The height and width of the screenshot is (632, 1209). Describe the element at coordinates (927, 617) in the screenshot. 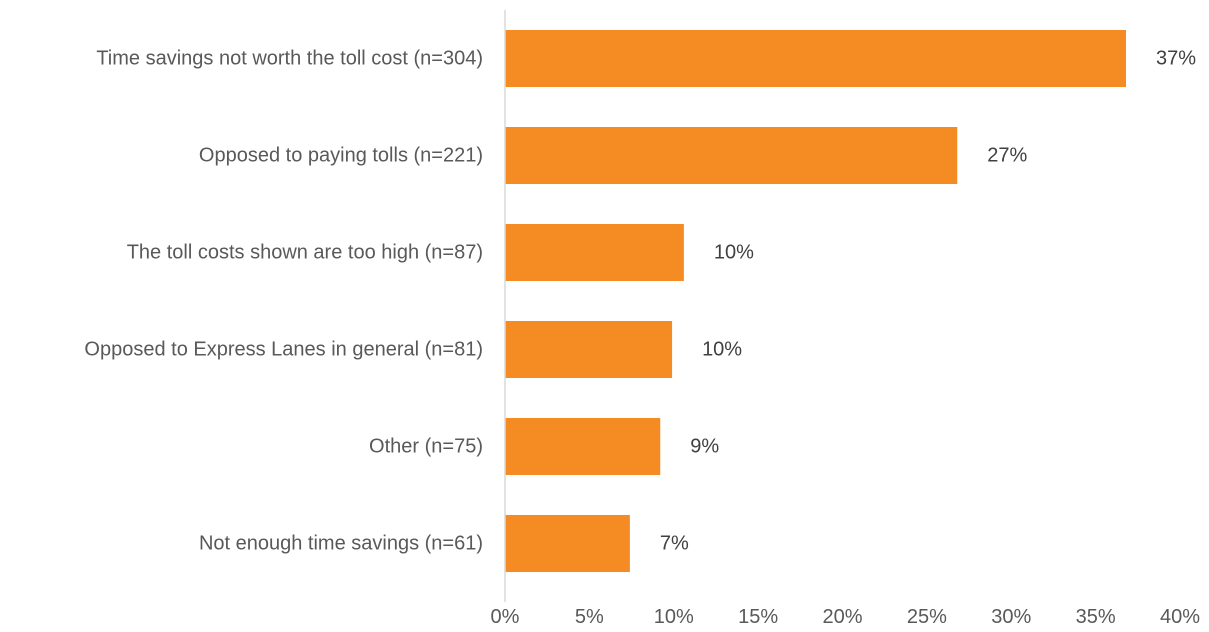

I see `x-tick-label-5: 25%` at that location.